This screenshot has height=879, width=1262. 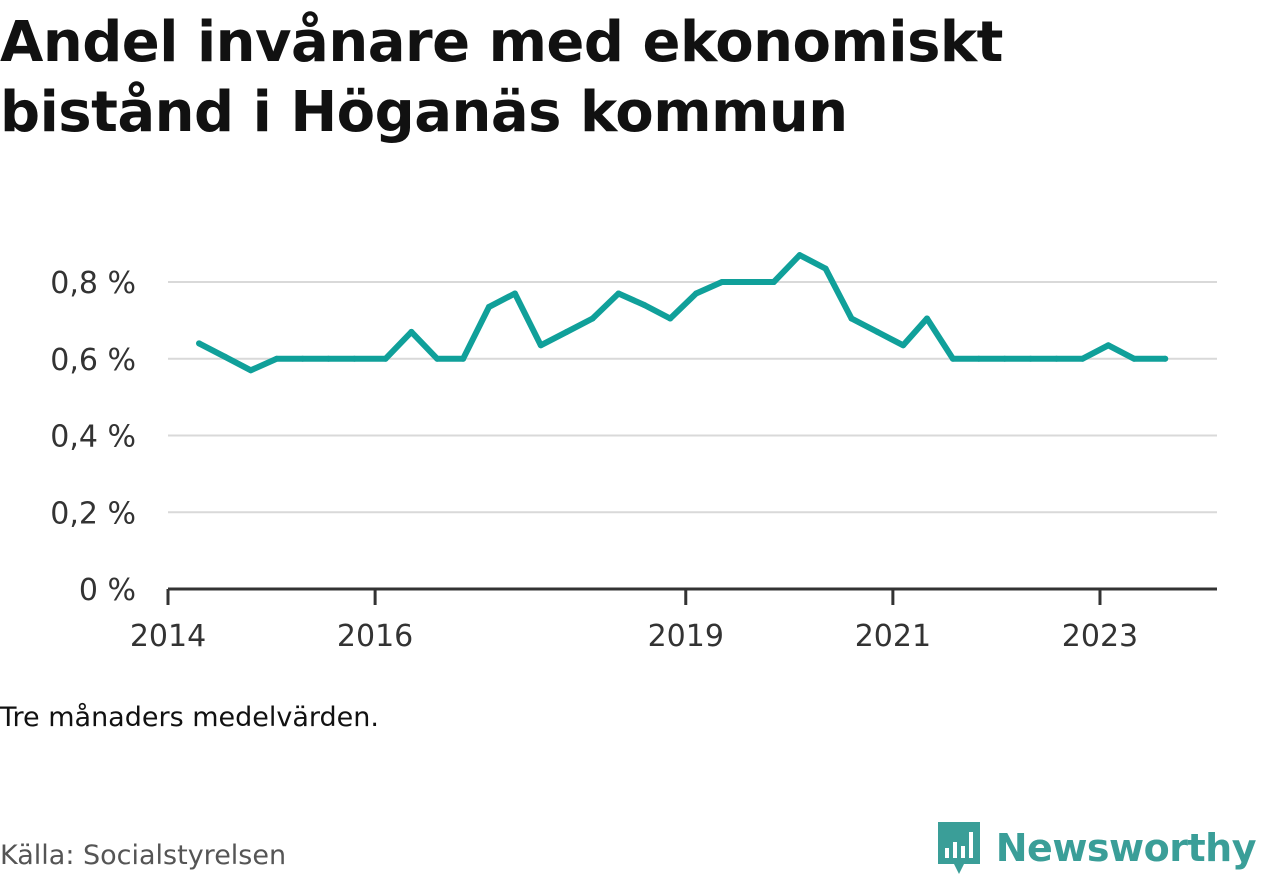 What do you see at coordinates (375, 636) in the screenshot?
I see `x-tick-label: 2016` at bounding box center [375, 636].